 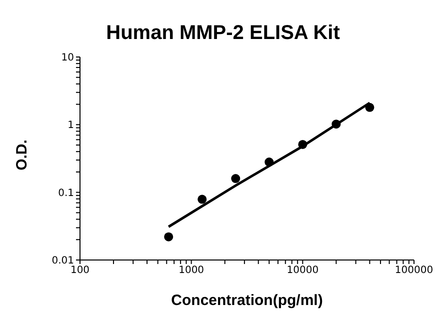 I want to click on x-tick-label: 10000, so click(x=302, y=270).